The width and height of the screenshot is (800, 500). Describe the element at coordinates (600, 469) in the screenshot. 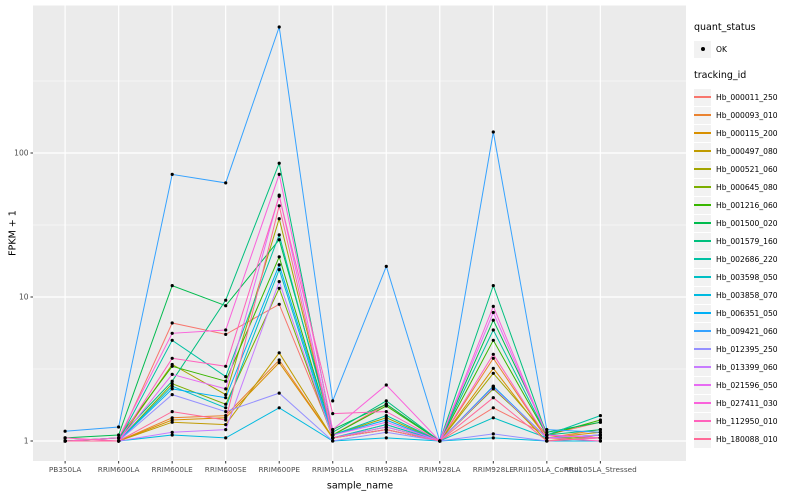

I see `x-tick-label: RRII105LA_Stressed` at that location.